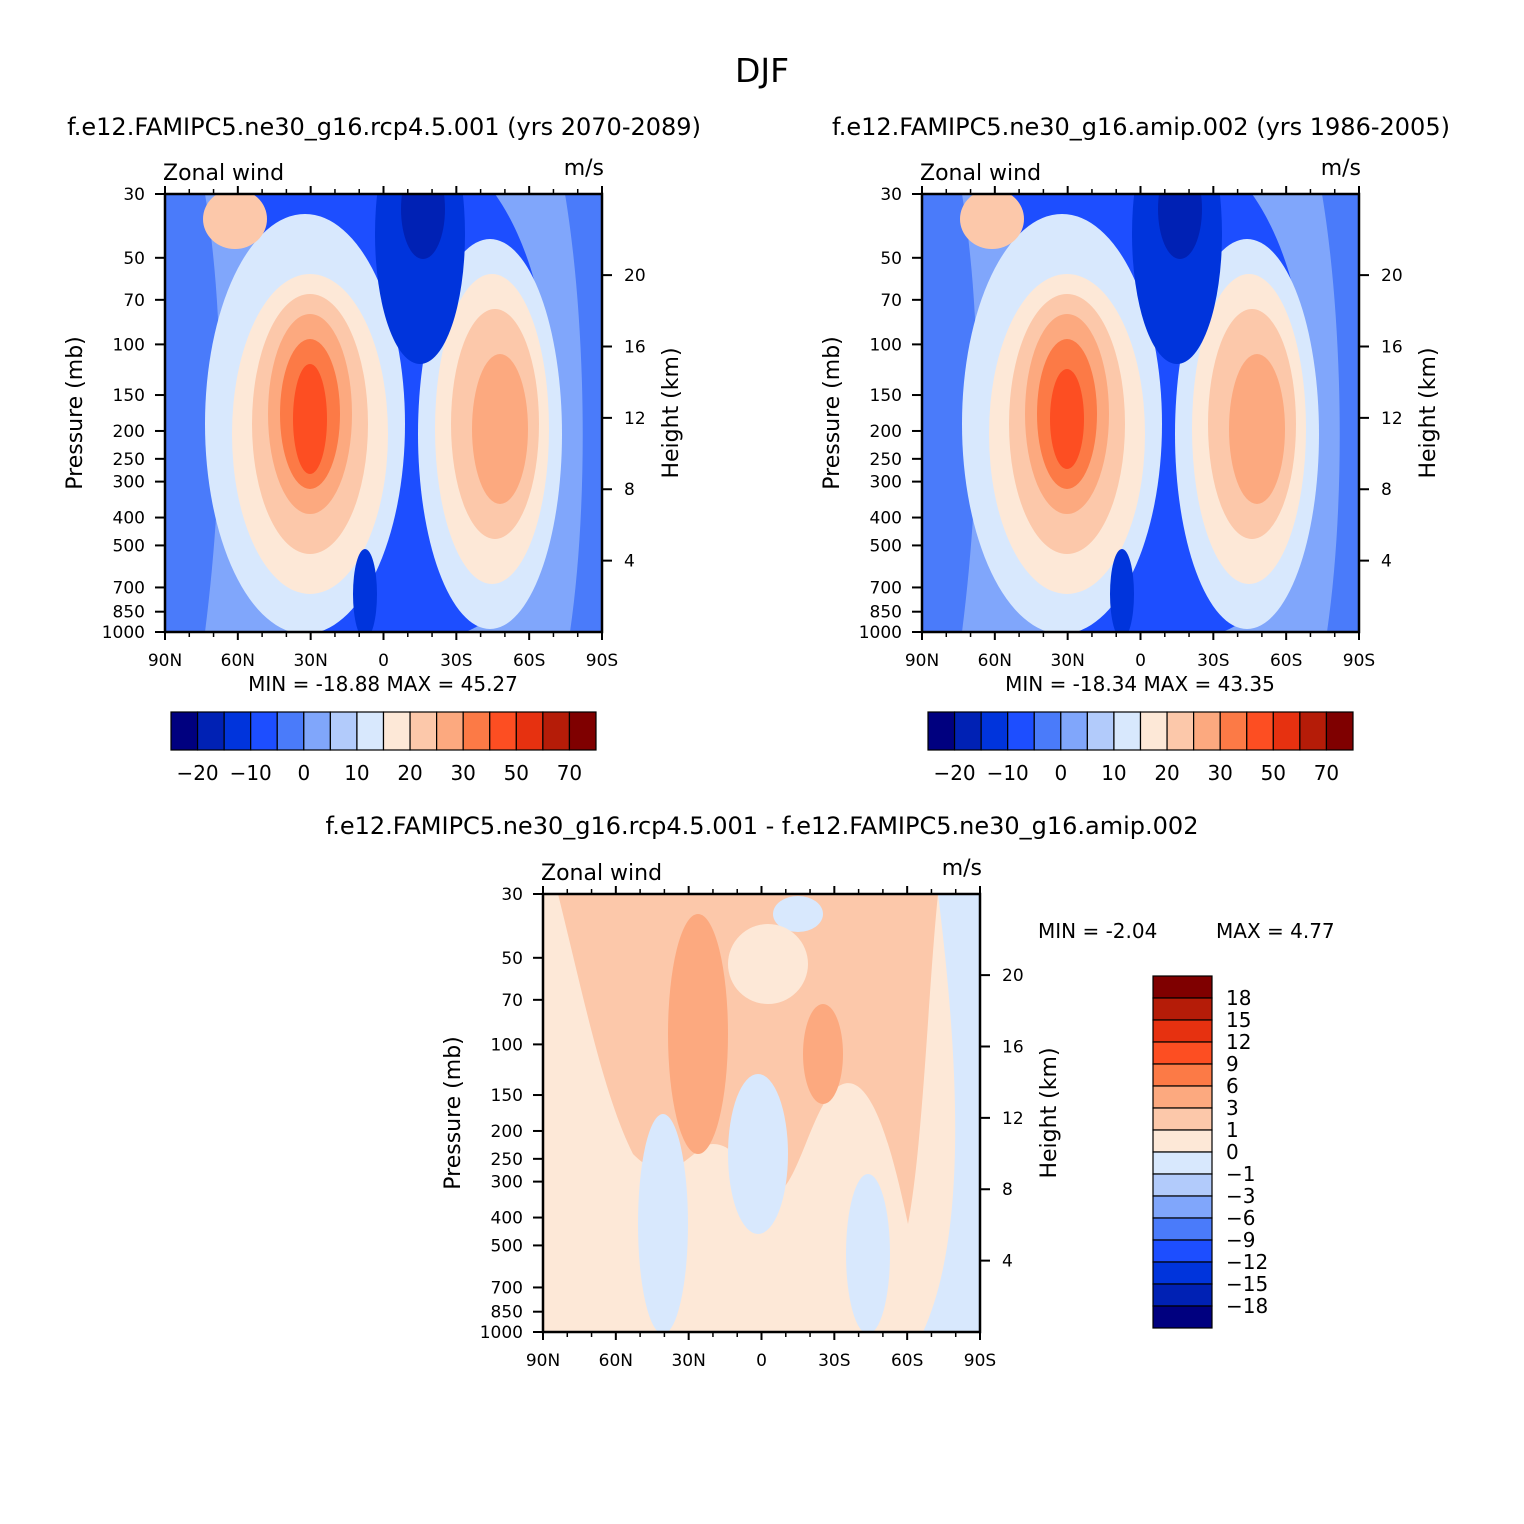 Image resolution: width=1524 pixels, height=1524 pixels. I want to click on x-tick-label: 0, so click(1140, 661).